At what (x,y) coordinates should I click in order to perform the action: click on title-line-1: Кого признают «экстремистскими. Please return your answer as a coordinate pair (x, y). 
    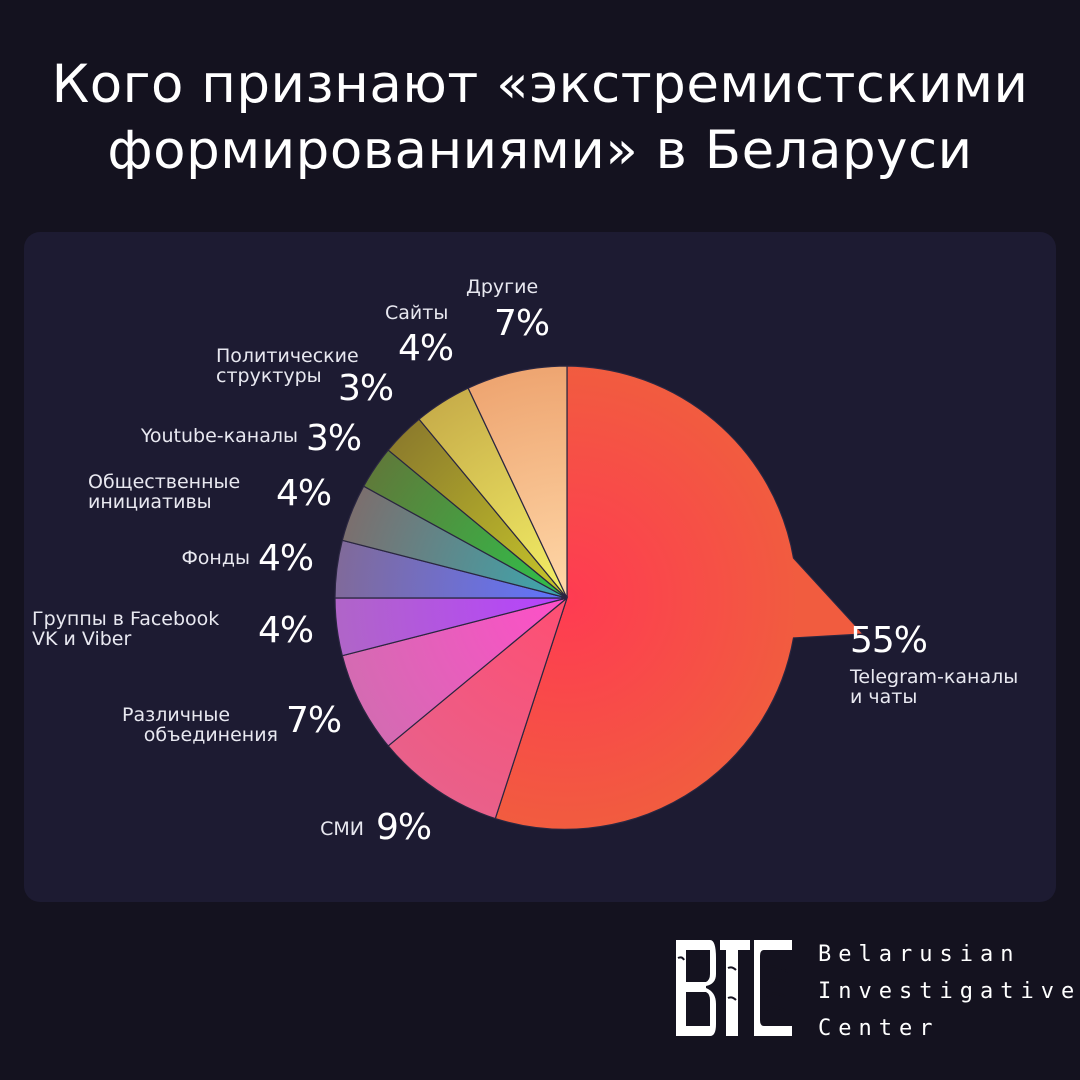
    Looking at the image, I should click on (540, 84).